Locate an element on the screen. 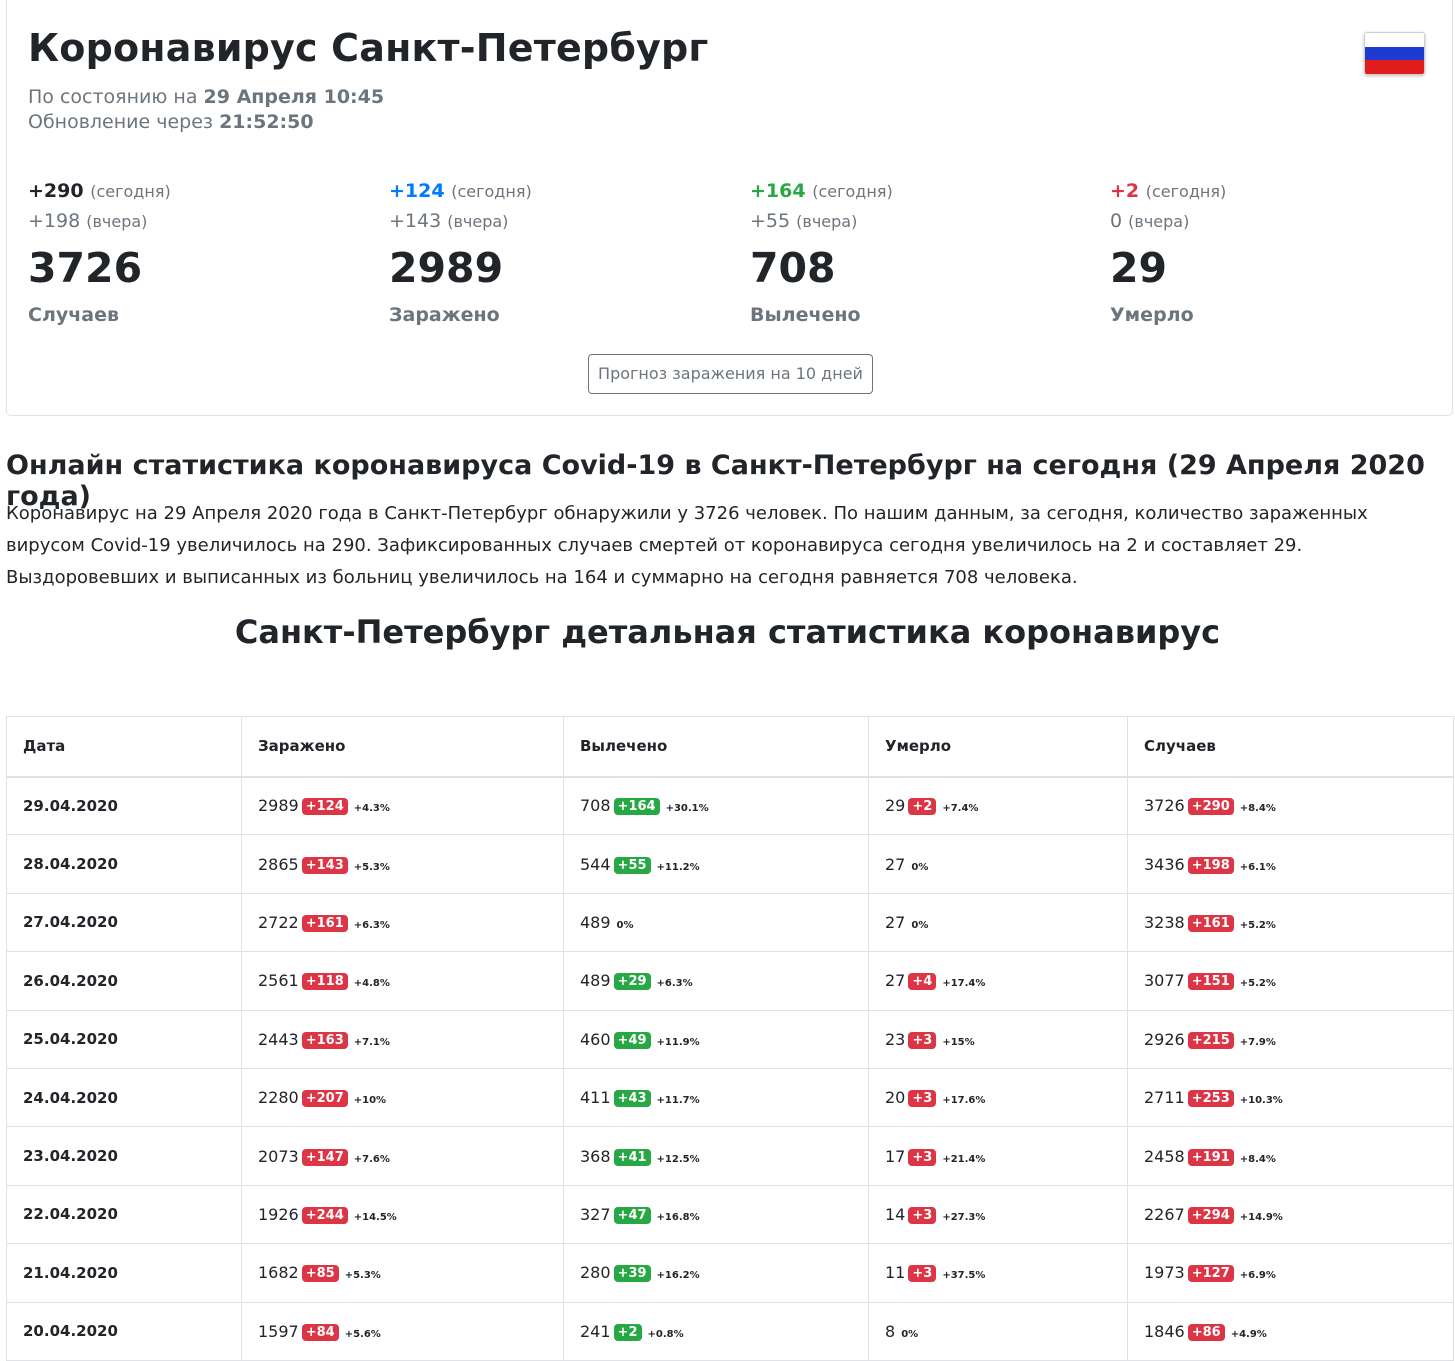 The image size is (1455, 1361). cell-value: 20 is located at coordinates (895, 1098).